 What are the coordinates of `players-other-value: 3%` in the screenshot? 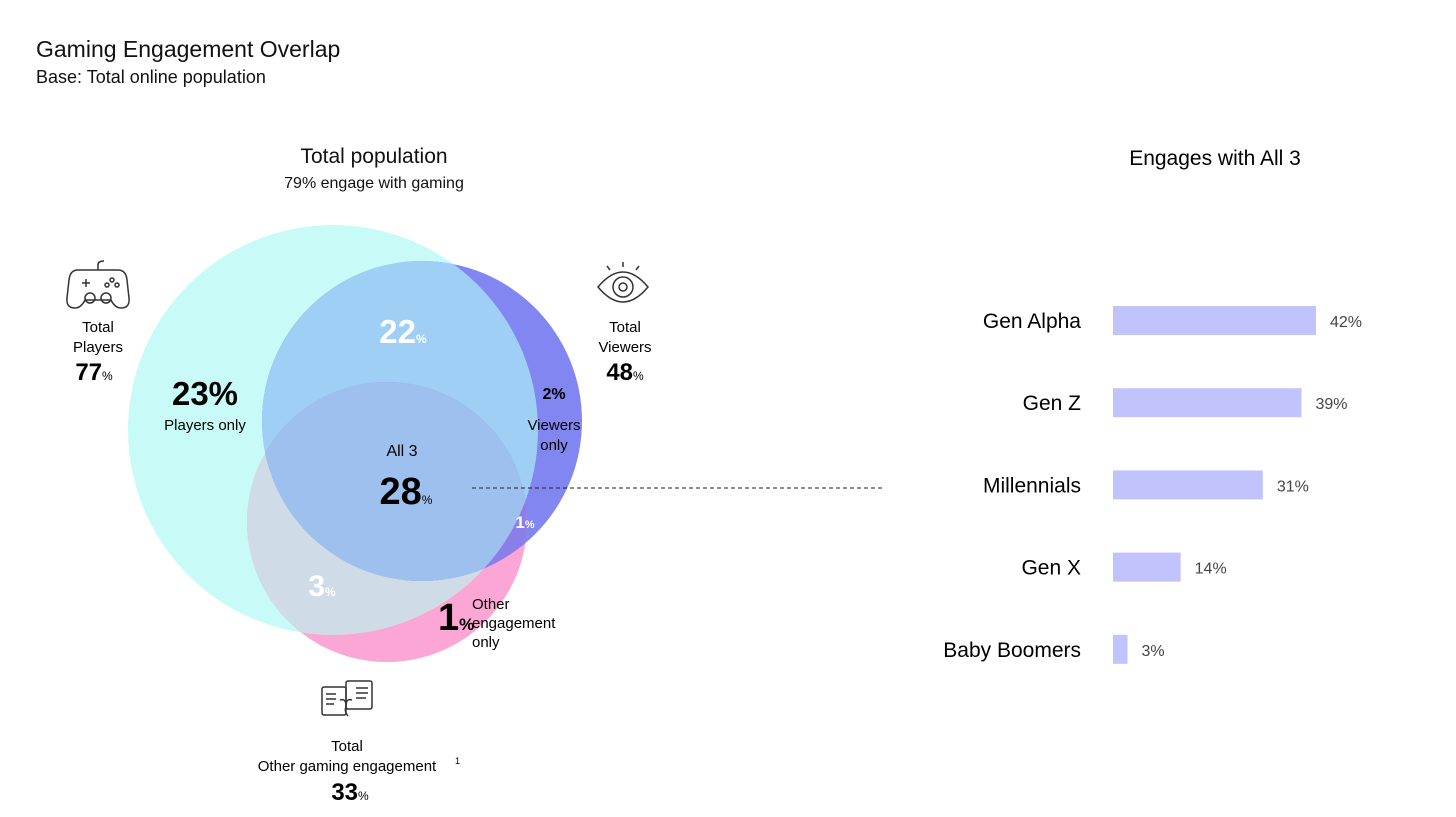 It's located at (322, 586).